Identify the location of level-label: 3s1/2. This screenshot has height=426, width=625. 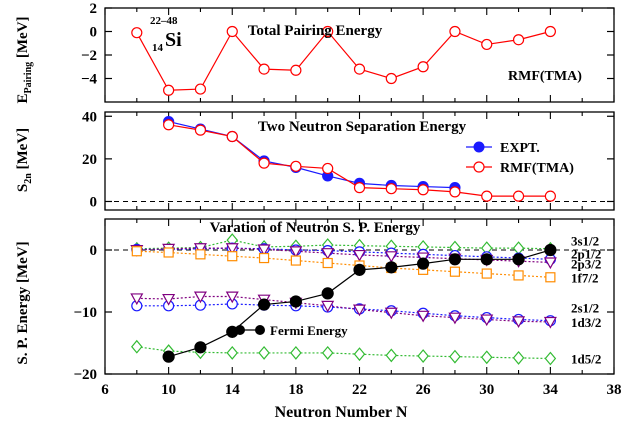
(585, 241).